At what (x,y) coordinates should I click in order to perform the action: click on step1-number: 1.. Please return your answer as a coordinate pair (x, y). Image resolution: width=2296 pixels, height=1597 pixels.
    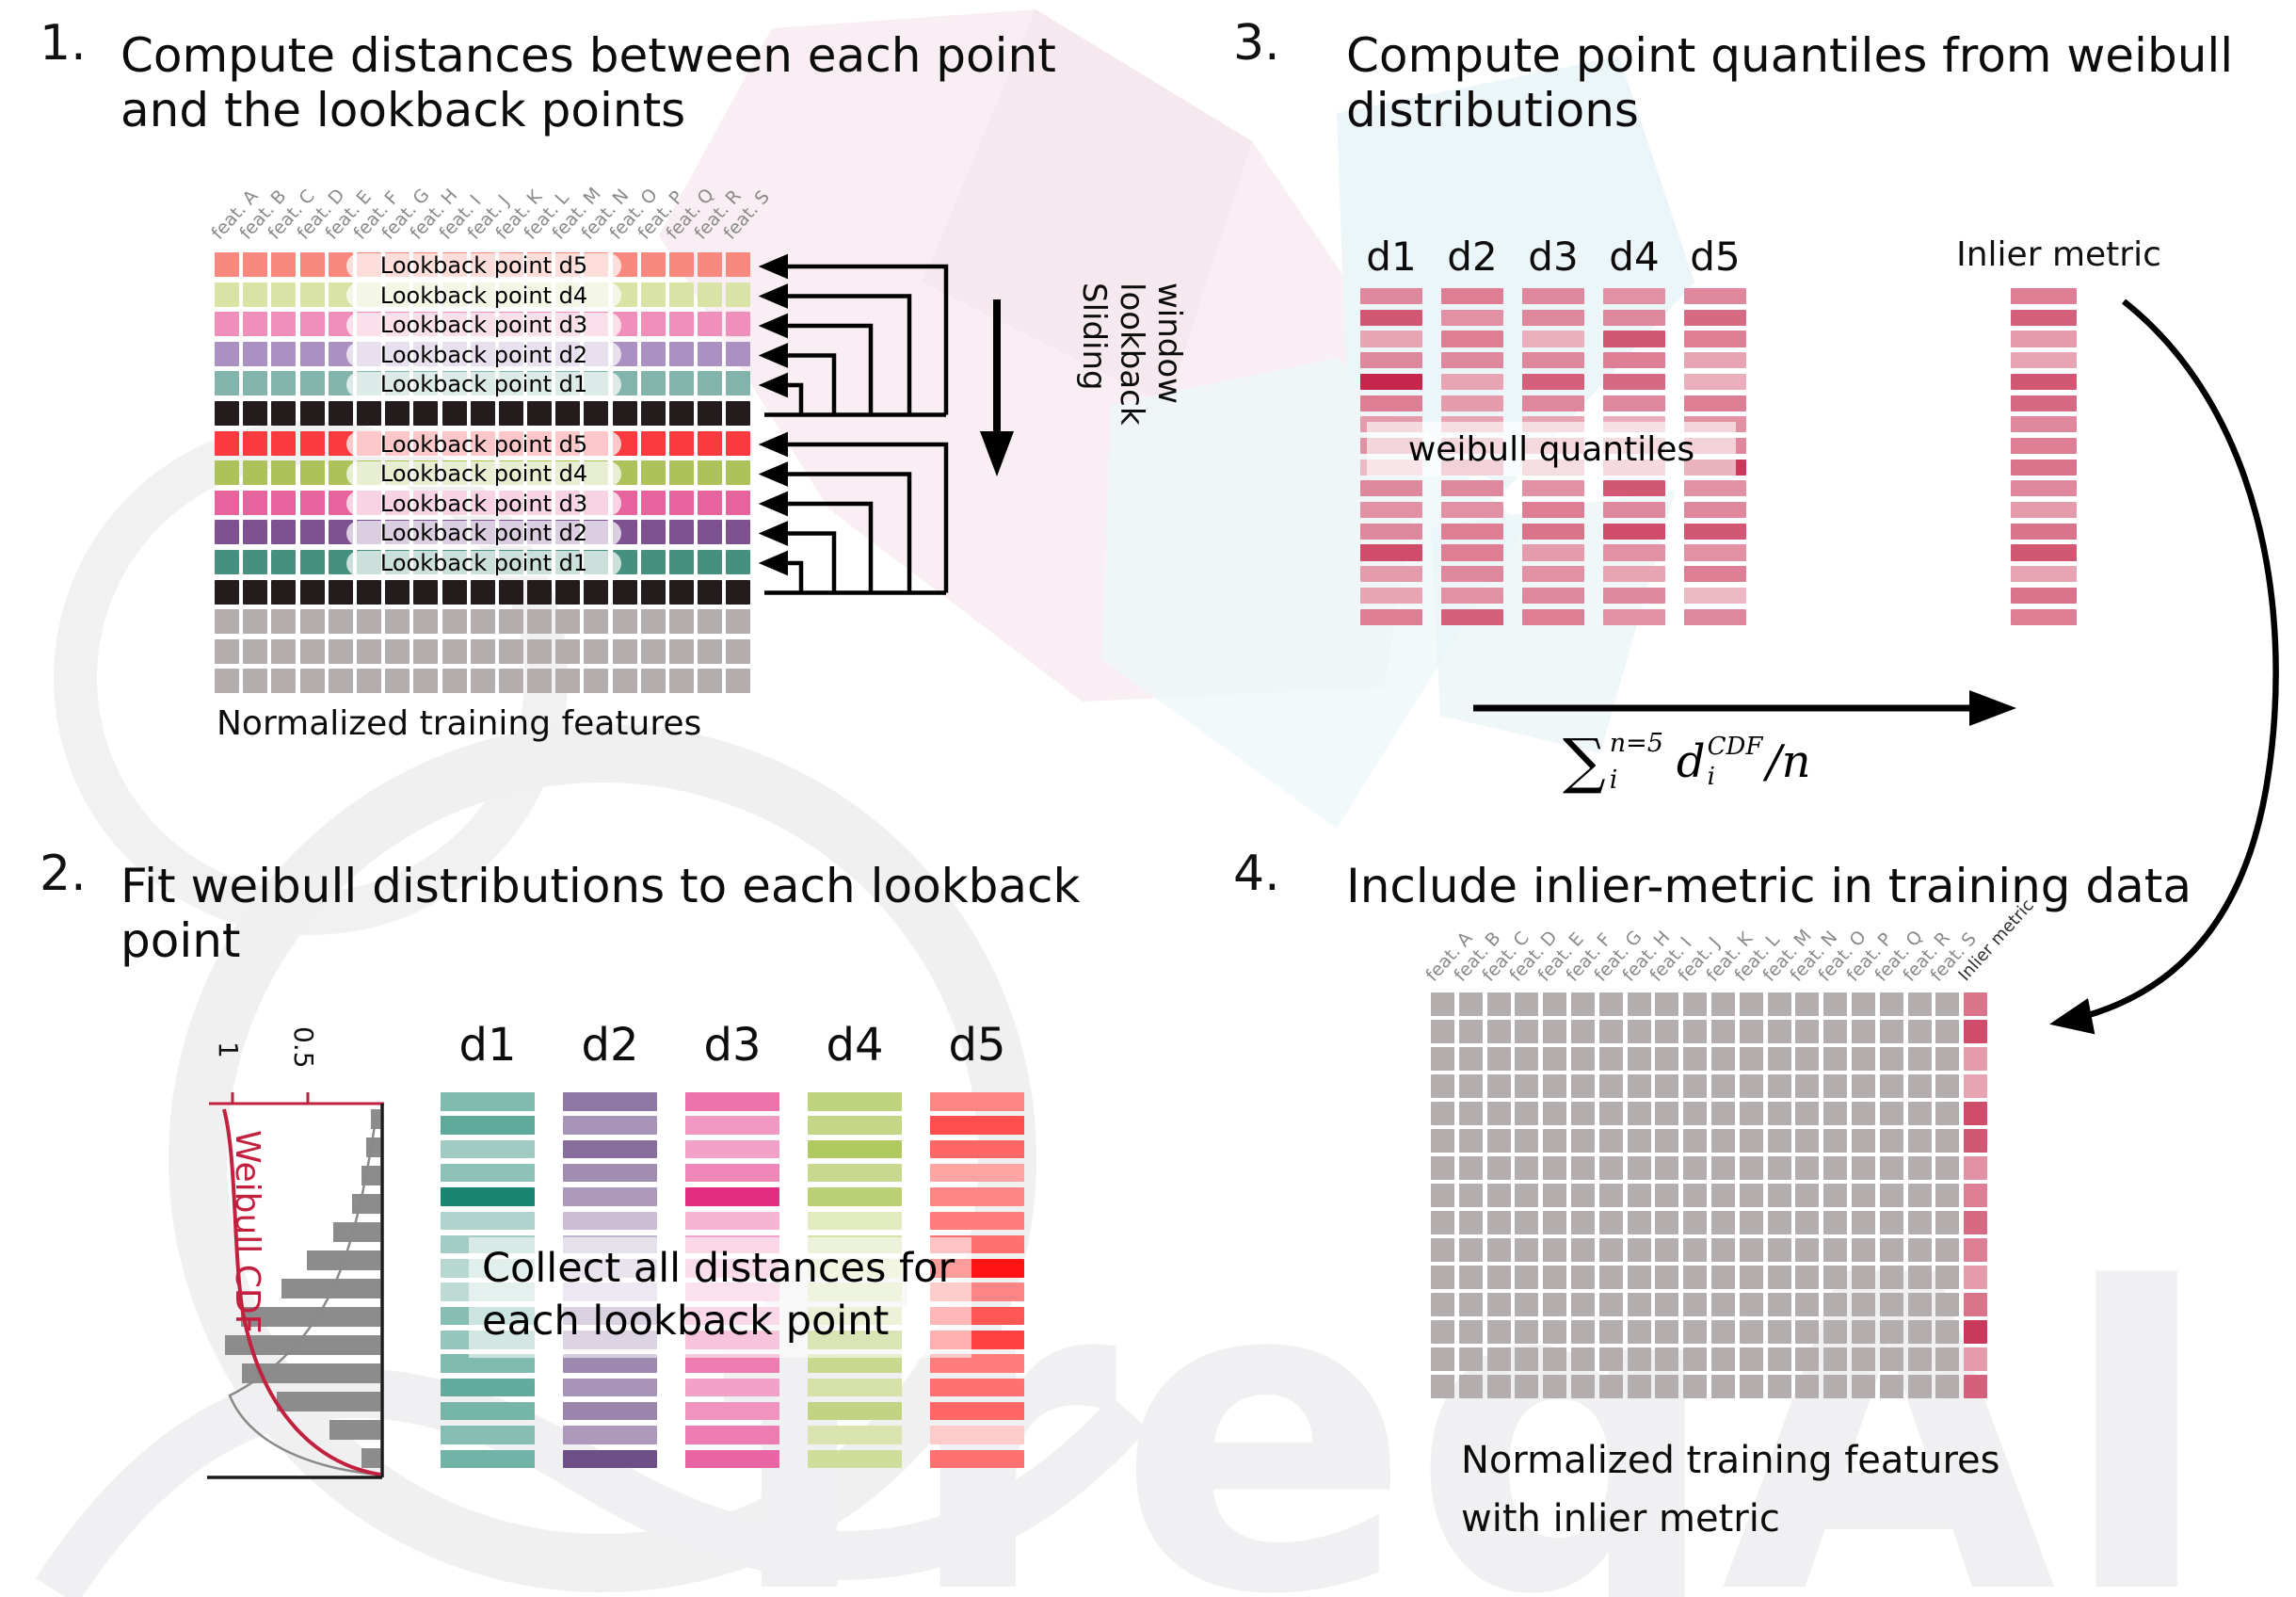
    Looking at the image, I should click on (64, 43).